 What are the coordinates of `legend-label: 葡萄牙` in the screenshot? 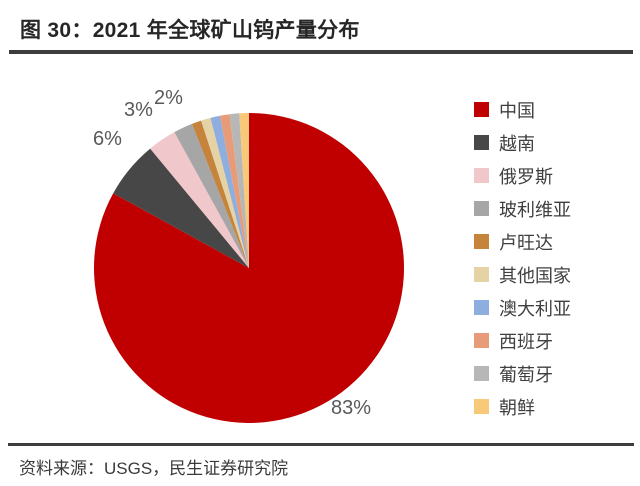 It's located at (526, 374).